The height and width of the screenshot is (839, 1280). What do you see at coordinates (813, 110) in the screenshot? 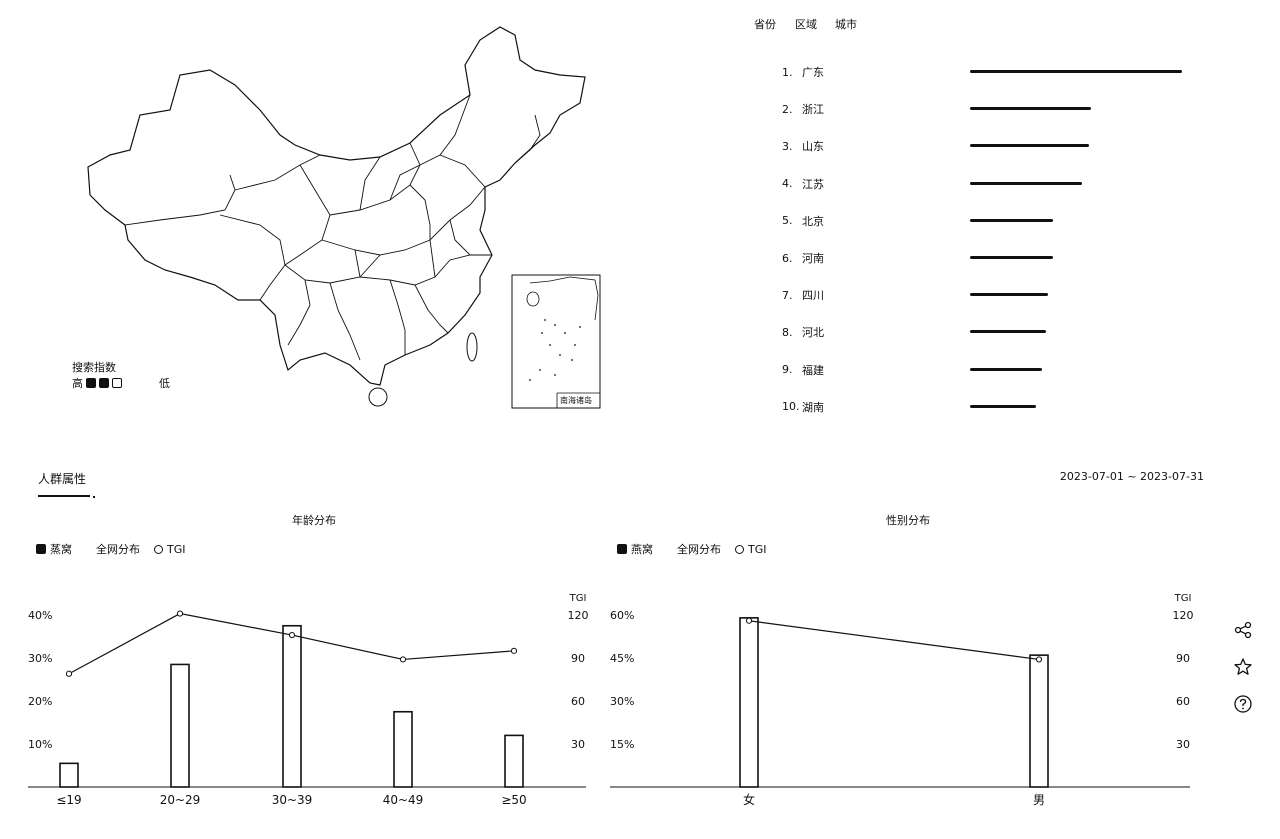
I see `ranking-name: 浙江` at bounding box center [813, 110].